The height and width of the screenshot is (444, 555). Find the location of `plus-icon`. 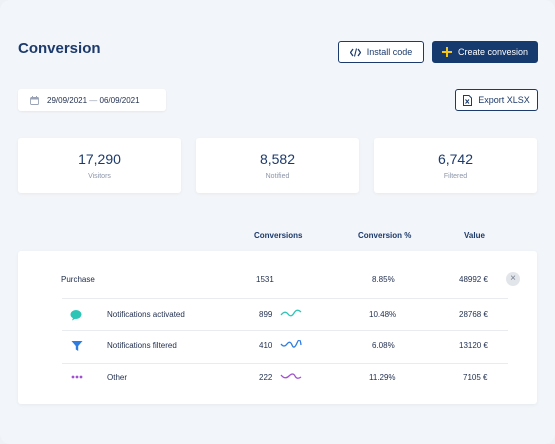

plus-icon is located at coordinates (446, 52).